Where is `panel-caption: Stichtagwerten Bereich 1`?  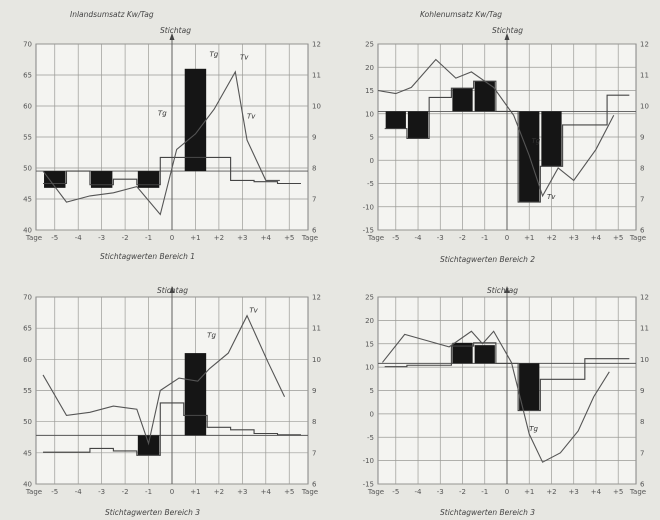
panel-caption: Stichtagwerten Bereich 1 is located at coordinates (147, 256).